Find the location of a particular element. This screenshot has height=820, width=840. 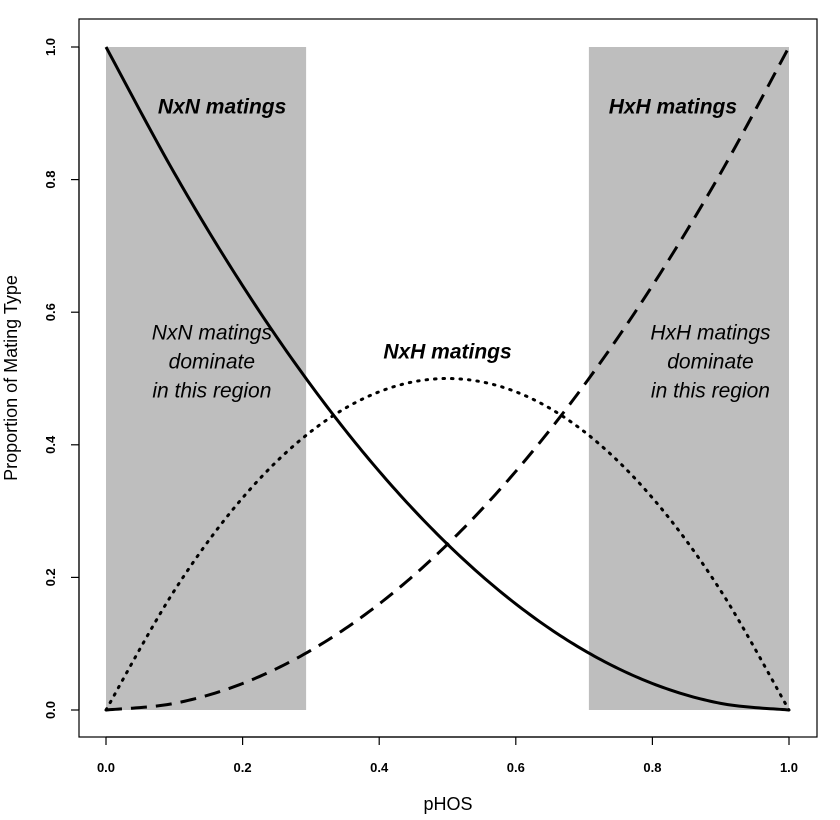

annotation-hxh-region: HxH matings dominate in this region is located at coordinates (710, 362).